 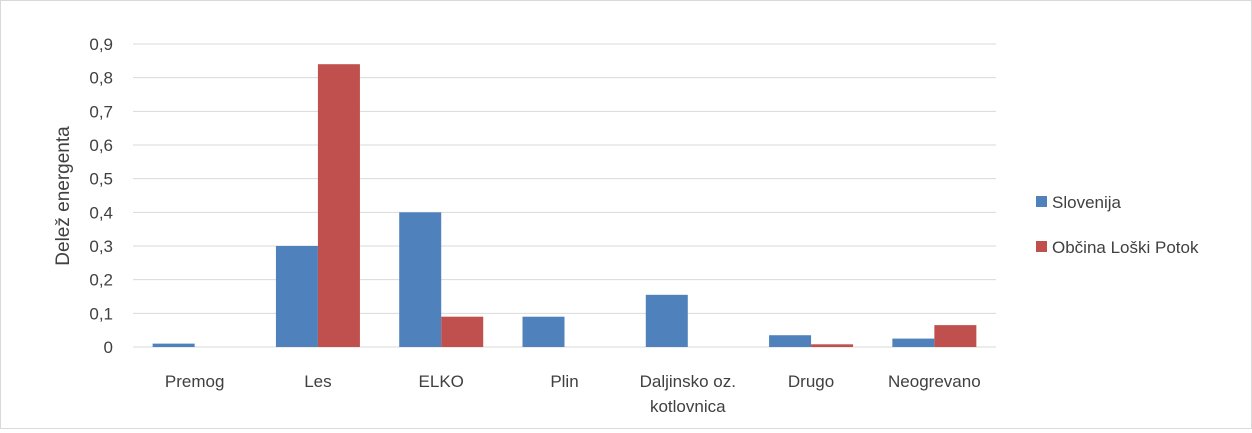 I want to click on x-tick-label: Daljinsko oz., so click(x=688, y=381).